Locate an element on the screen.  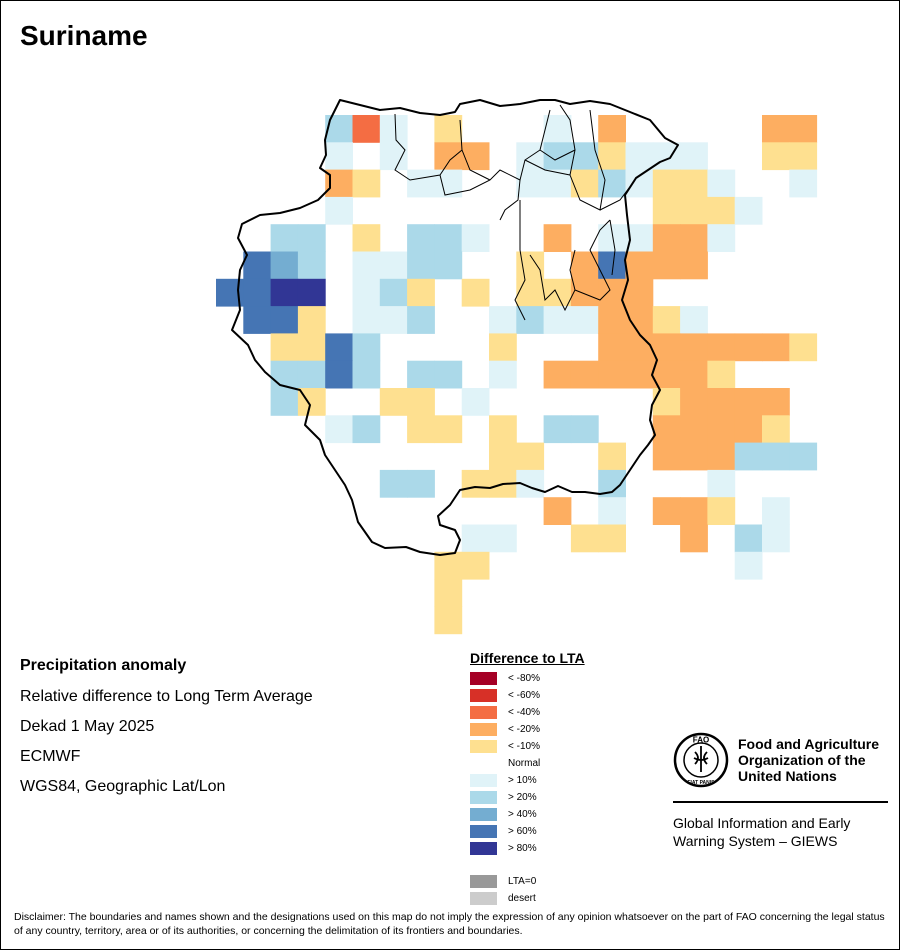
legend-label: < -60% is located at coordinates (524, 695).